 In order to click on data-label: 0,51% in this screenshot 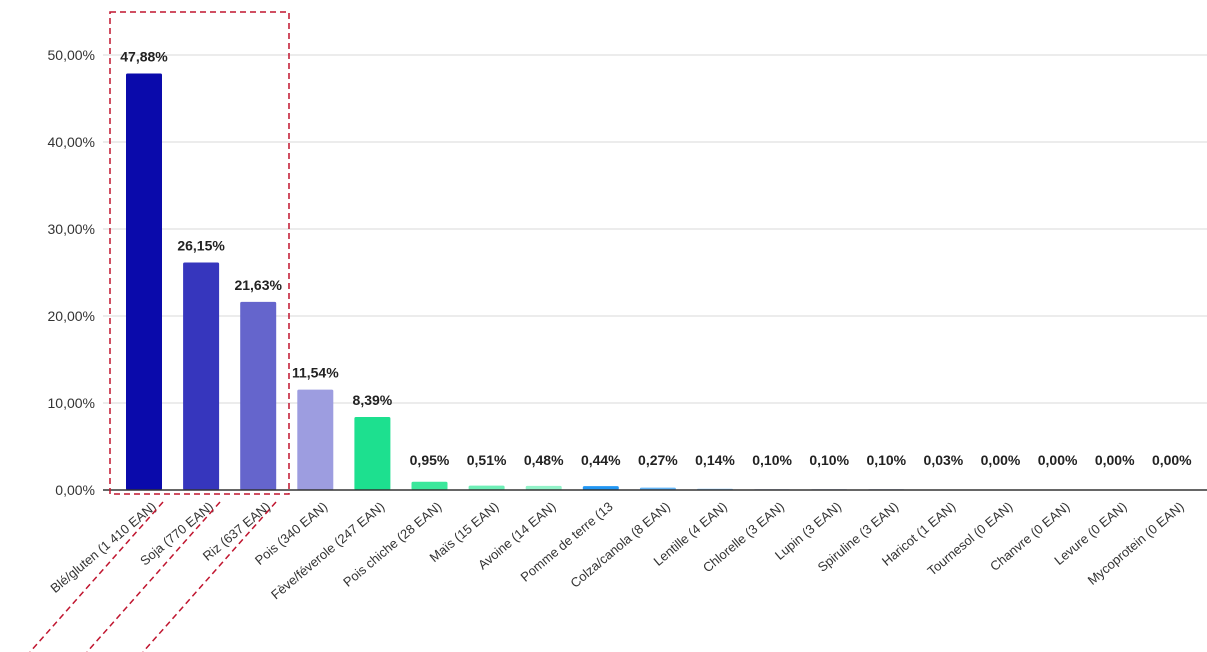, I will do `click(487, 460)`.